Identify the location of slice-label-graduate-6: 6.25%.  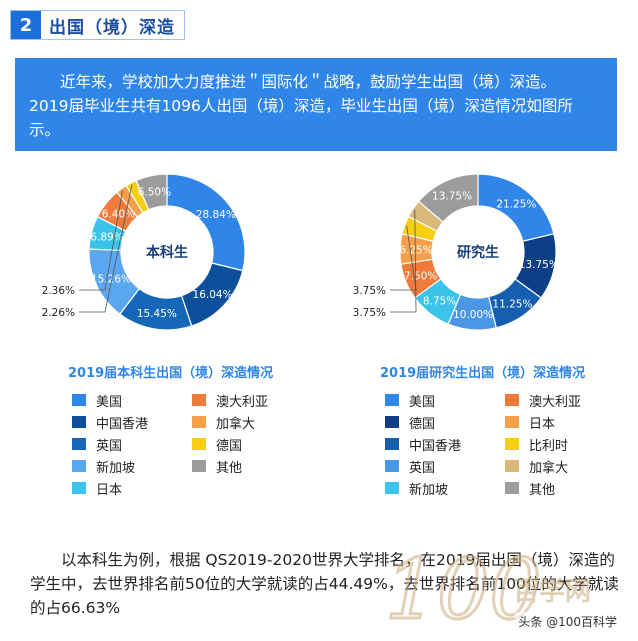
(415, 251).